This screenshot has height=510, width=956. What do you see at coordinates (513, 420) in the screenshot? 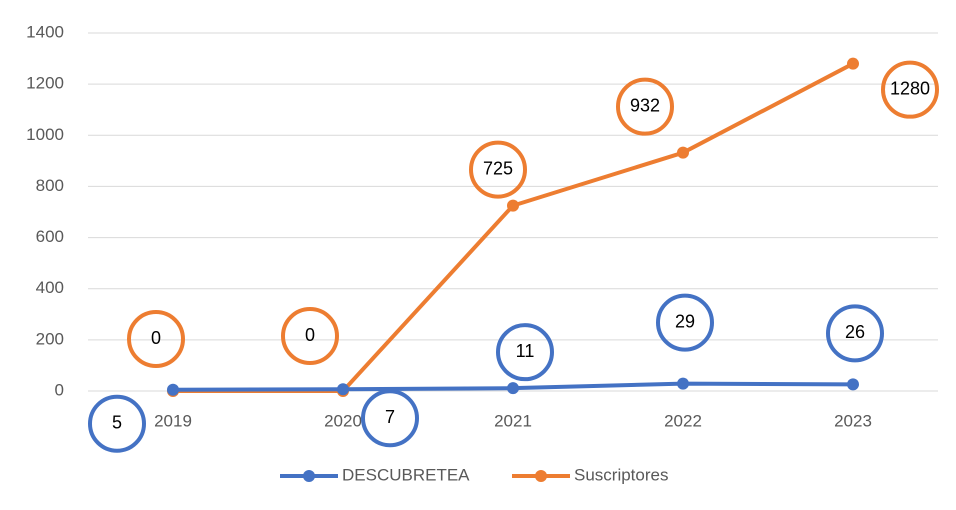
I see `x-tick-label: 2021` at bounding box center [513, 420].